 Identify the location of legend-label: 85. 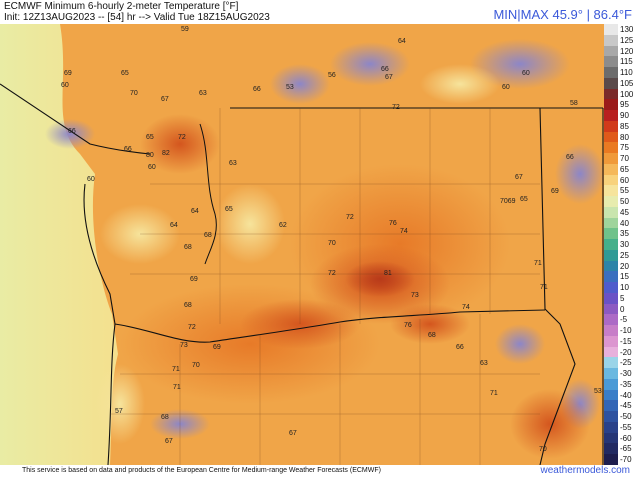
(624, 126).